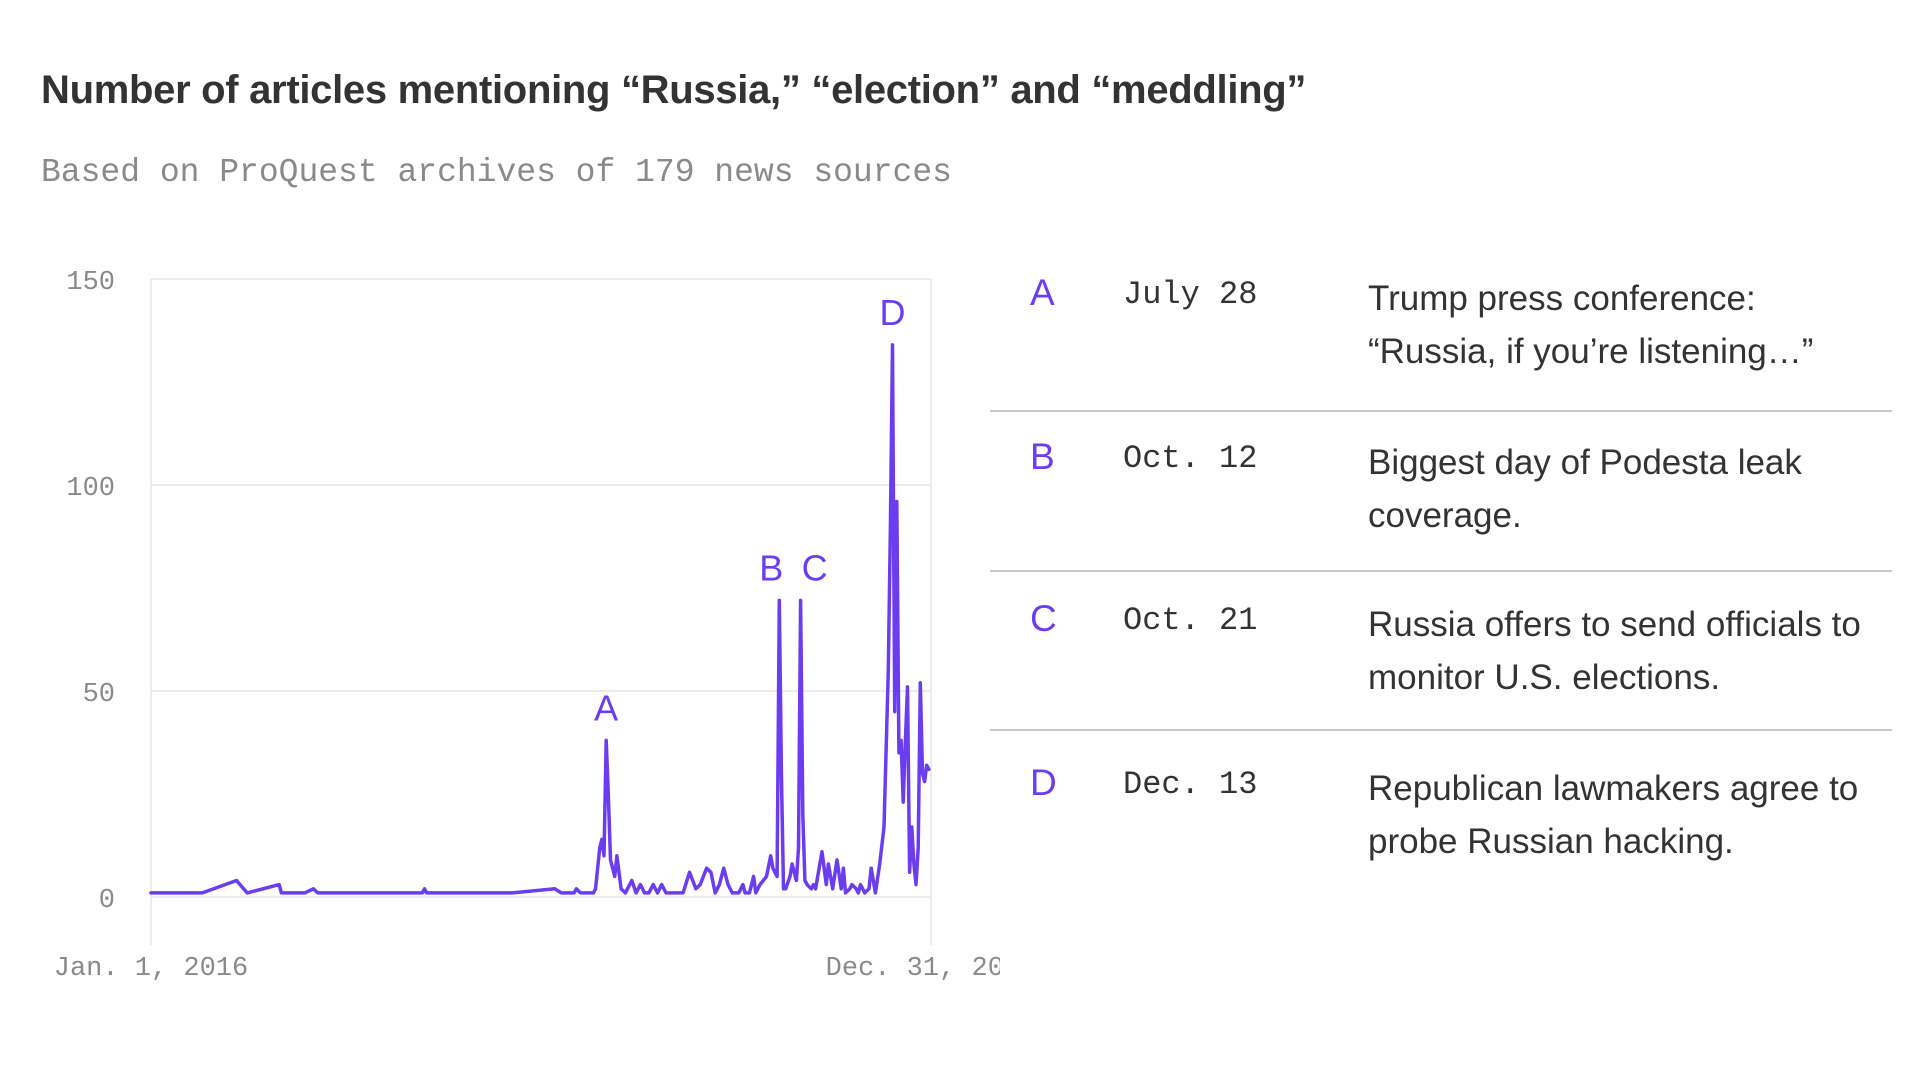 This screenshot has height=1080, width=1920. What do you see at coordinates (815, 567) in the screenshot?
I see `peak-annotation-label: C` at bounding box center [815, 567].